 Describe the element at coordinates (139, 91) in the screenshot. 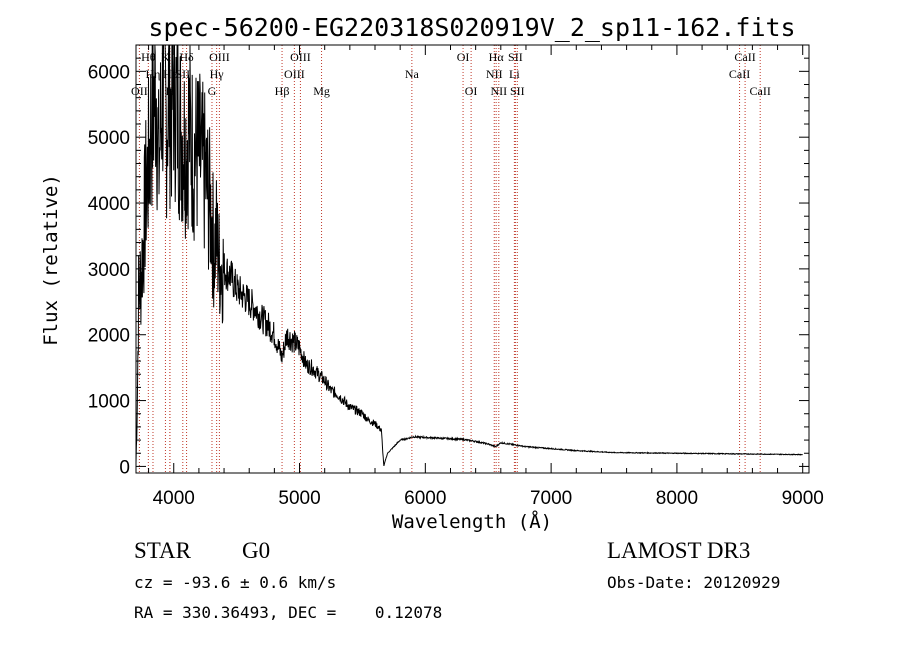

I see `line-label: OII` at that location.